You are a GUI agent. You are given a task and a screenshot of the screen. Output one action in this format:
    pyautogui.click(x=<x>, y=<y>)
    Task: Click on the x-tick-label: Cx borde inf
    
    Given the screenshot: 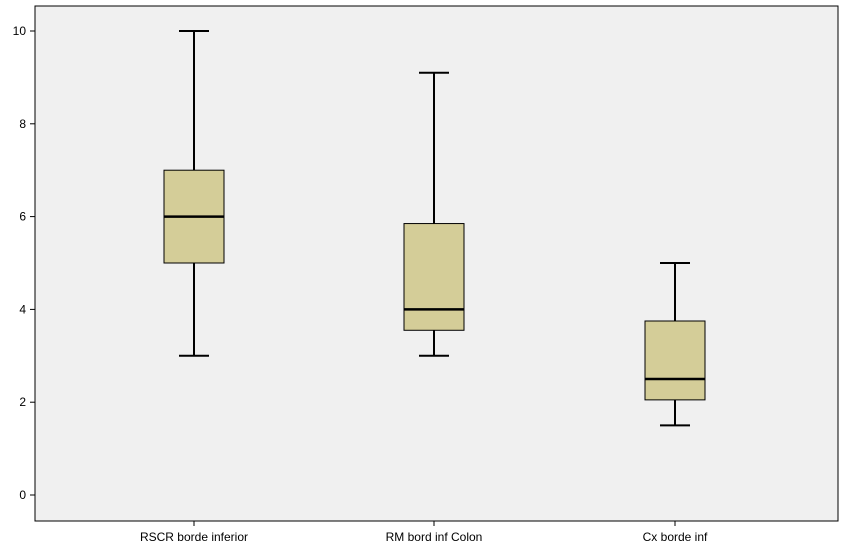 What is the action you would take?
    pyautogui.click(x=675, y=537)
    